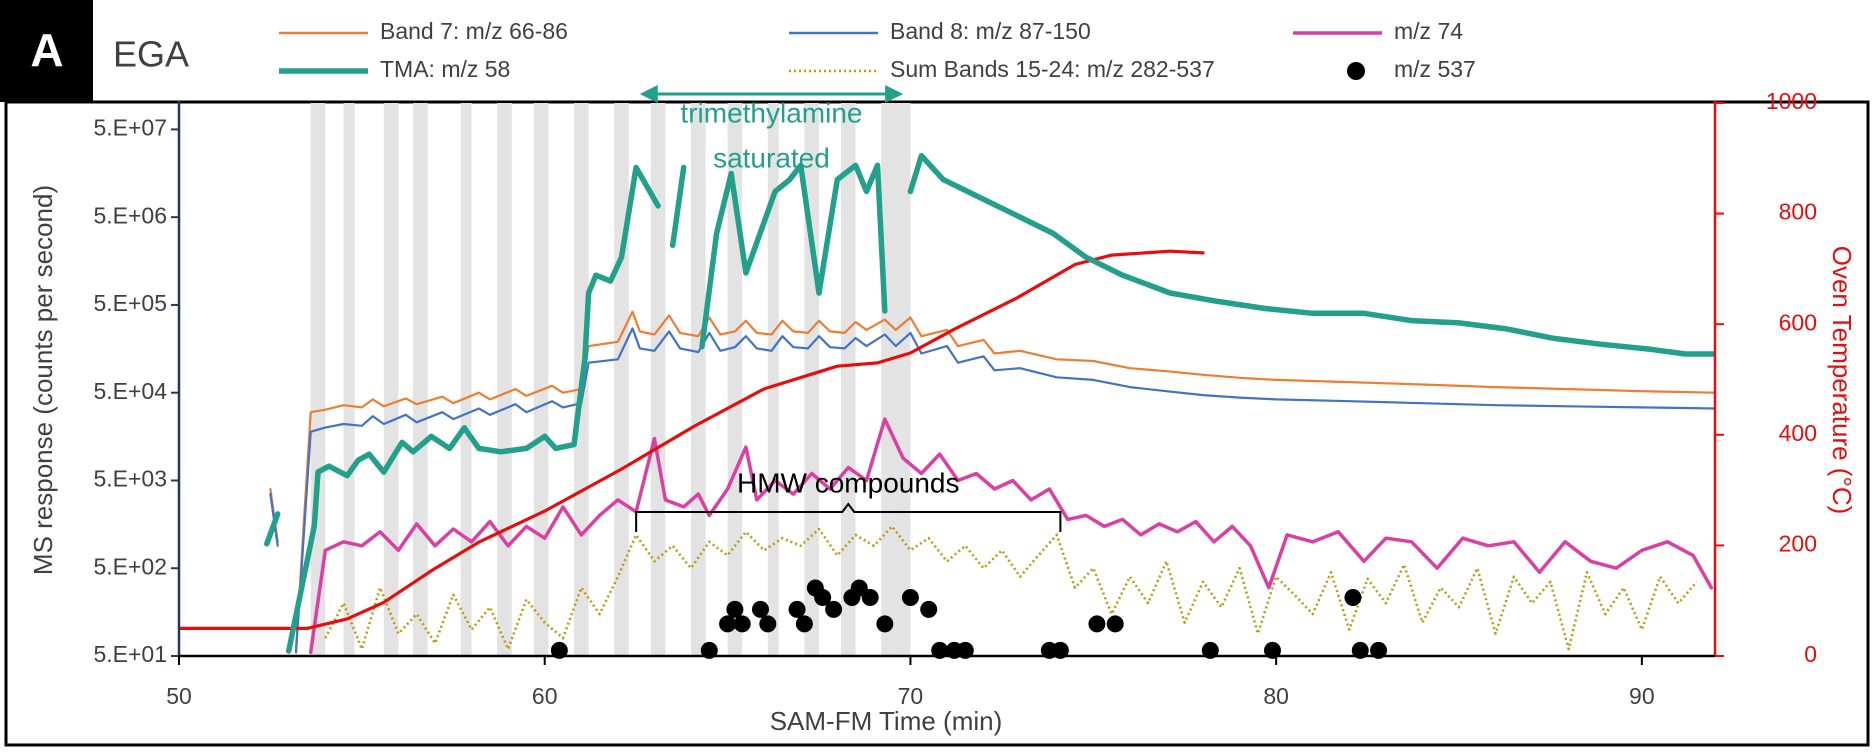  I want to click on y-tick-label: 5.E+02, so click(130, 566).